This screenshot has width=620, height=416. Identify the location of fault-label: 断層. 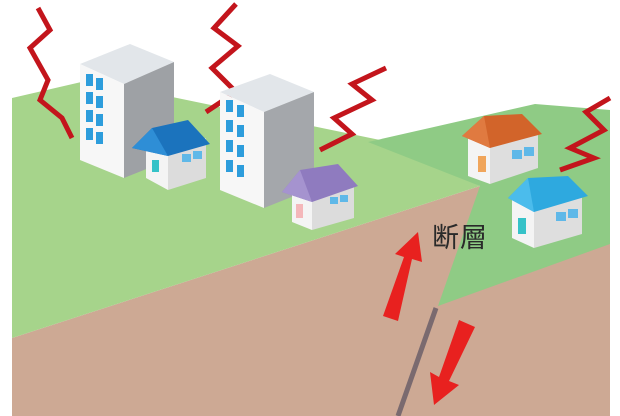
(460, 238).